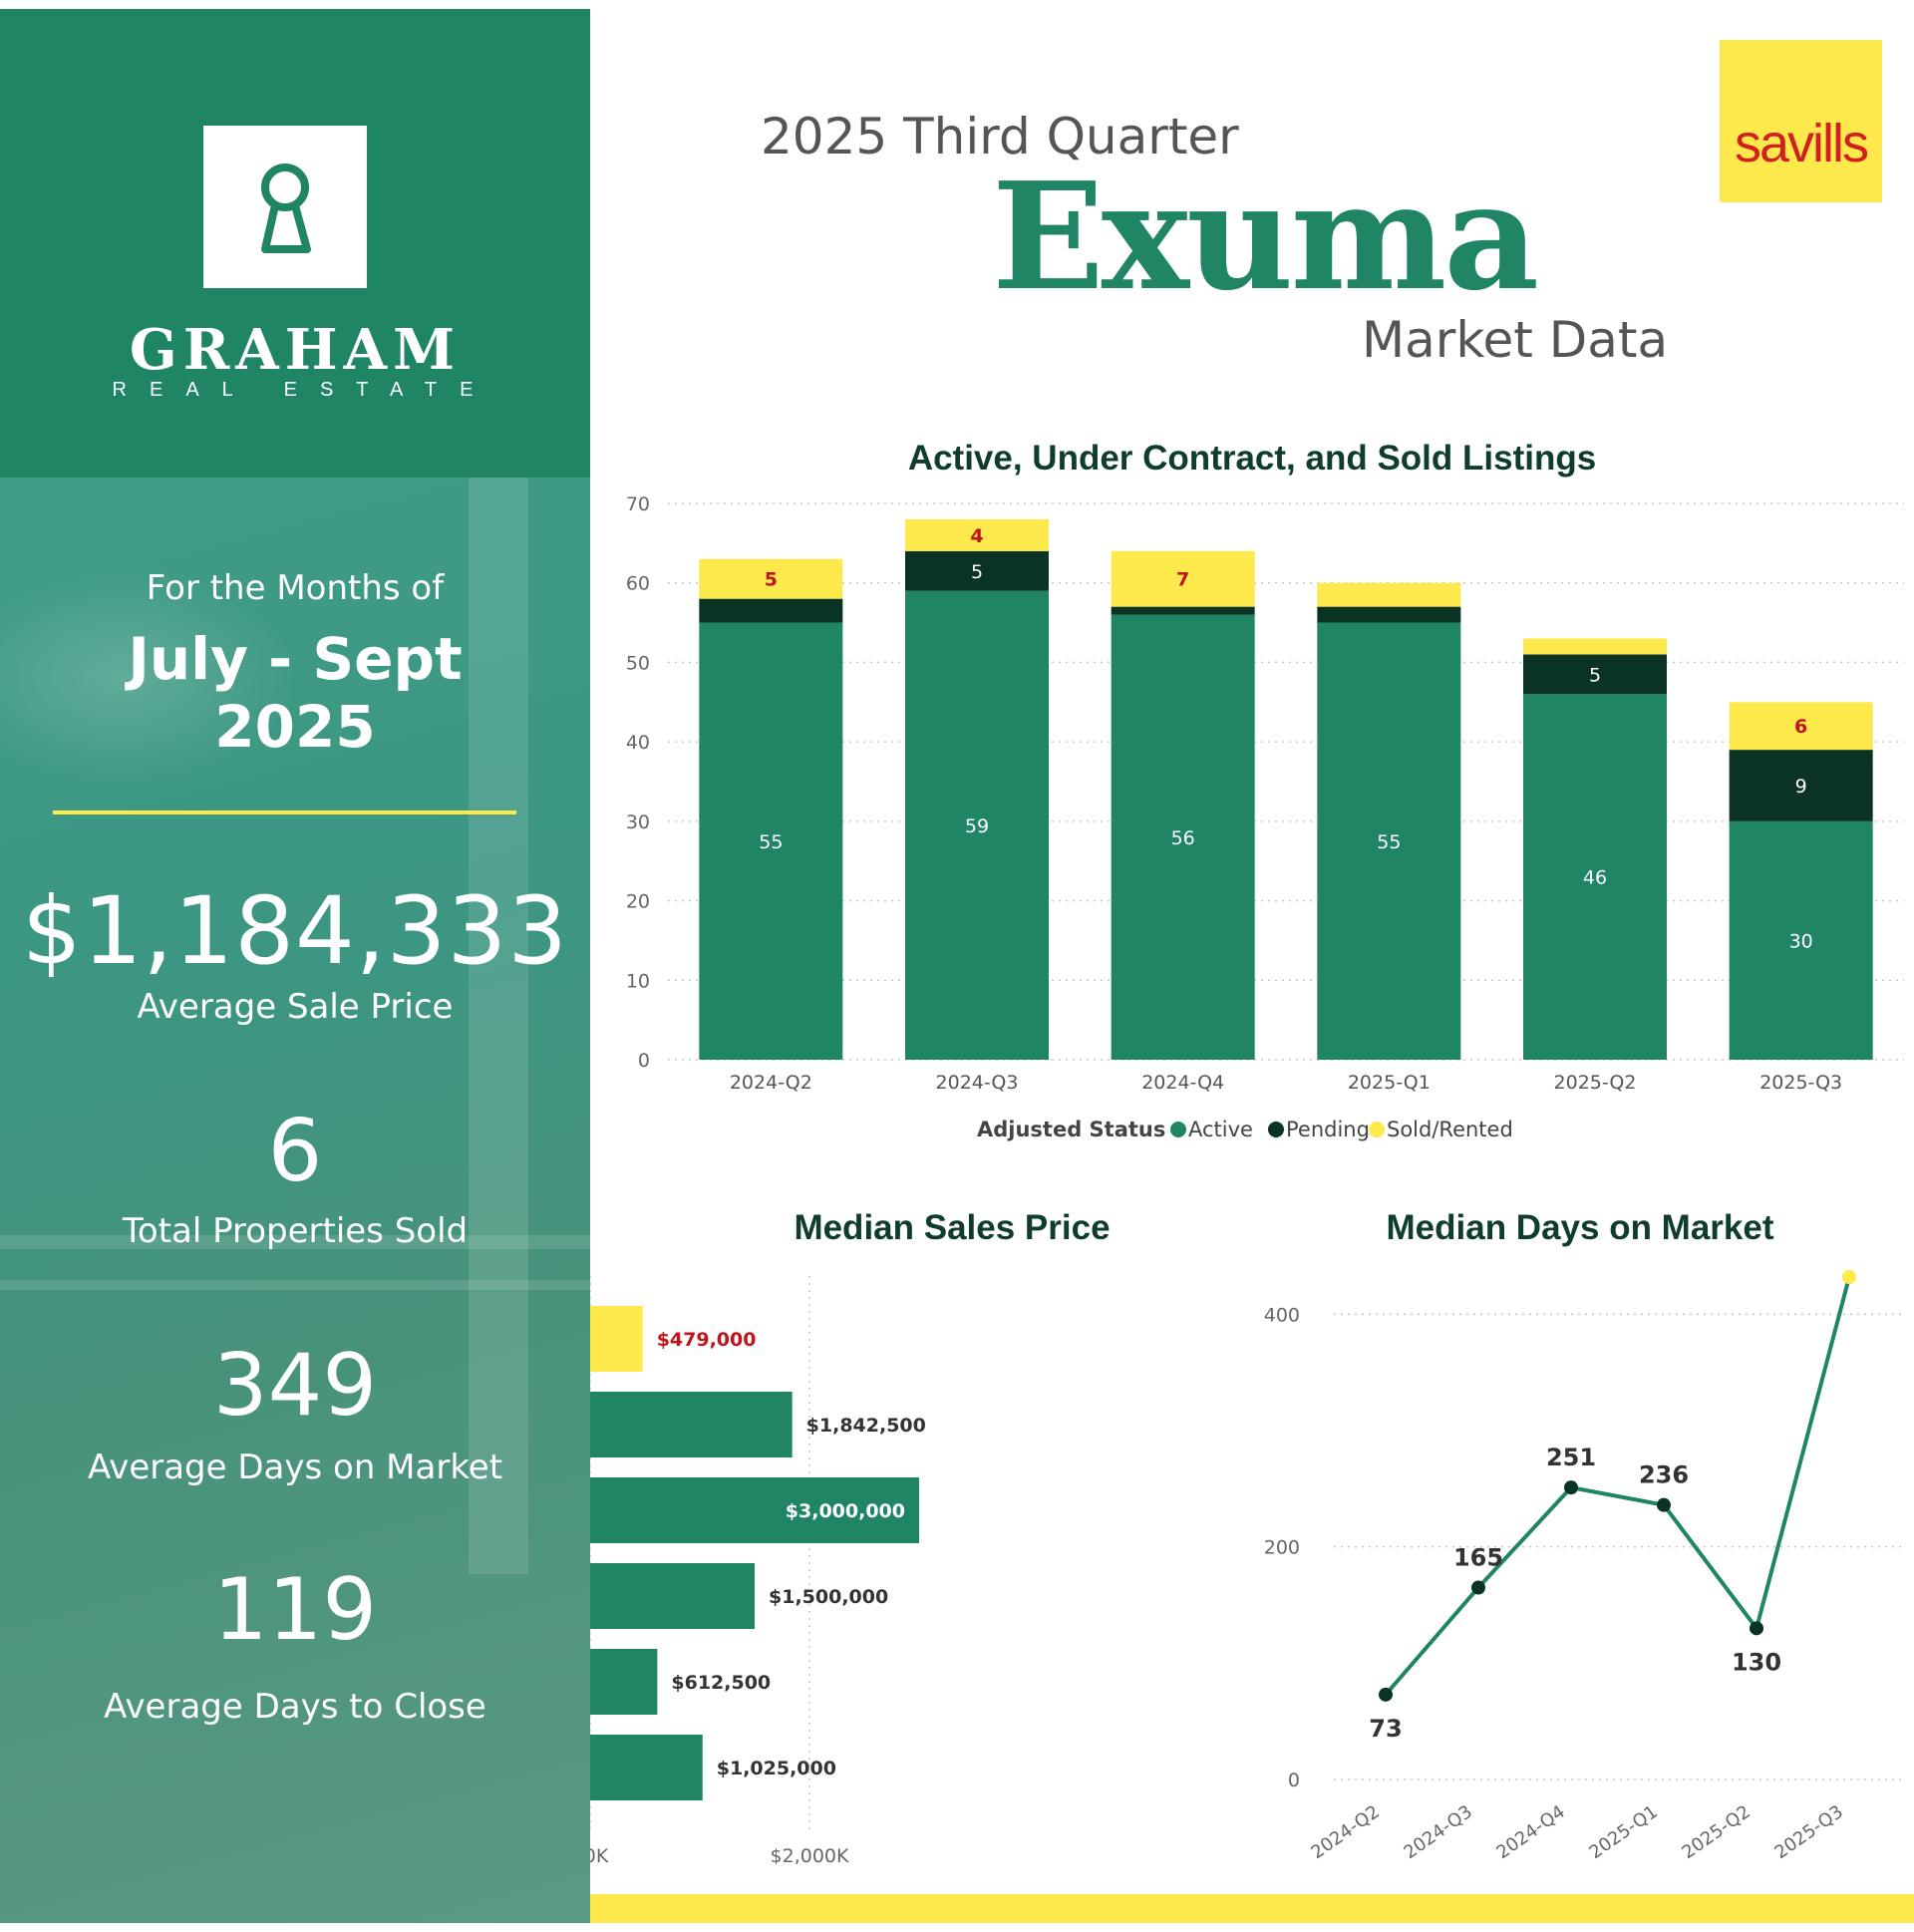 The height and width of the screenshot is (1932, 1914). Describe the element at coordinates (721, 1683) in the screenshot. I see `bar-data-label: $612,500` at that location.